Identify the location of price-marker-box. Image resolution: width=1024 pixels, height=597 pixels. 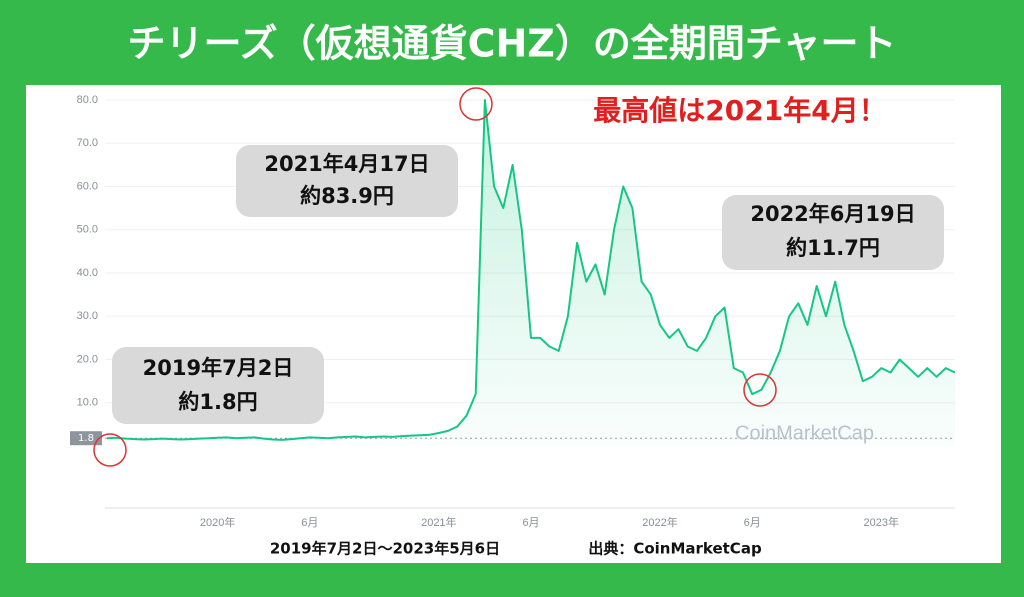
(86, 438).